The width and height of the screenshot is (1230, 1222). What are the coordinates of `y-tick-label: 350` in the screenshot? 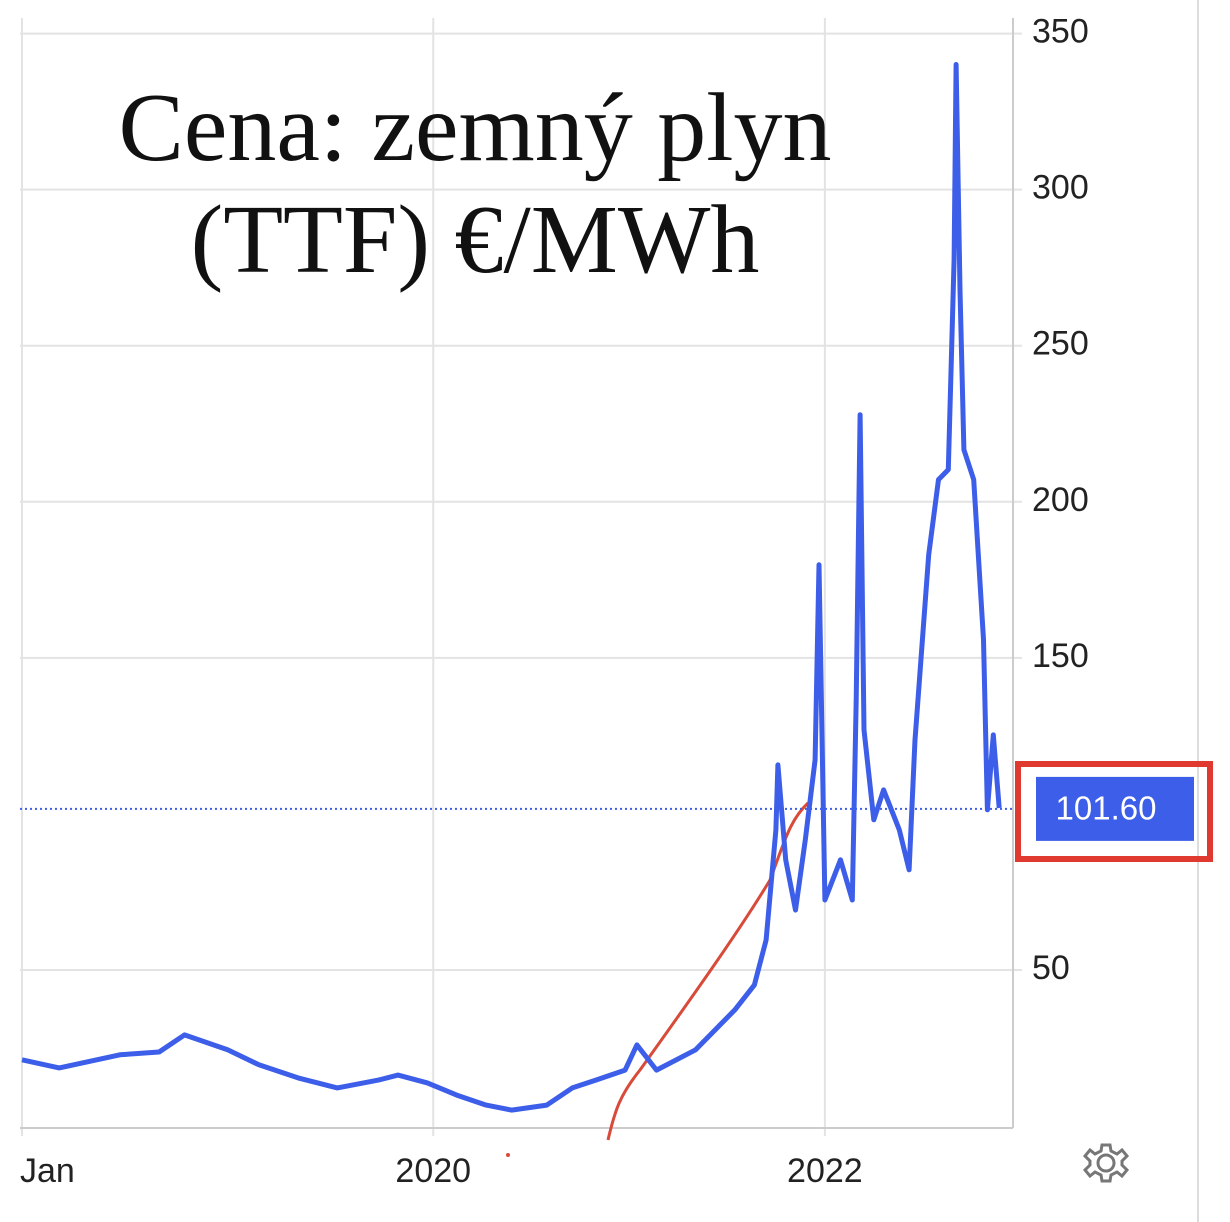 It's located at (1060, 32).